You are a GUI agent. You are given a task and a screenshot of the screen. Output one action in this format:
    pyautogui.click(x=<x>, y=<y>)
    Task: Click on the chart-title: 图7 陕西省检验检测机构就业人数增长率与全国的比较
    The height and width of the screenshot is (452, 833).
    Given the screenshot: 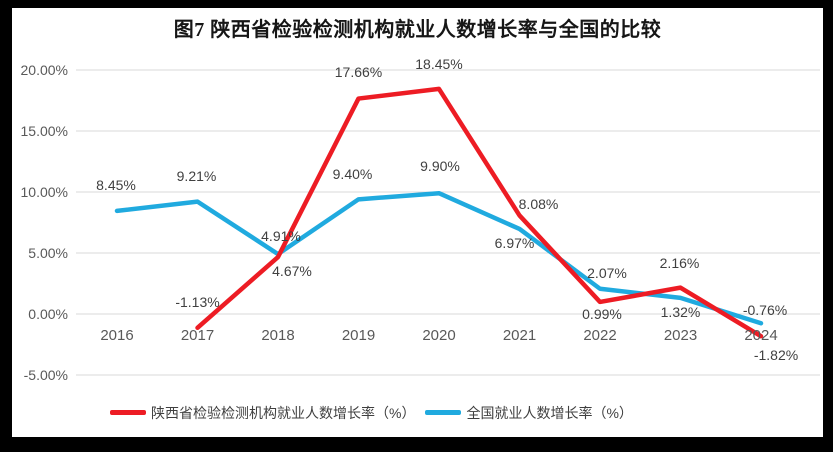 What is the action you would take?
    pyautogui.click(x=417, y=30)
    